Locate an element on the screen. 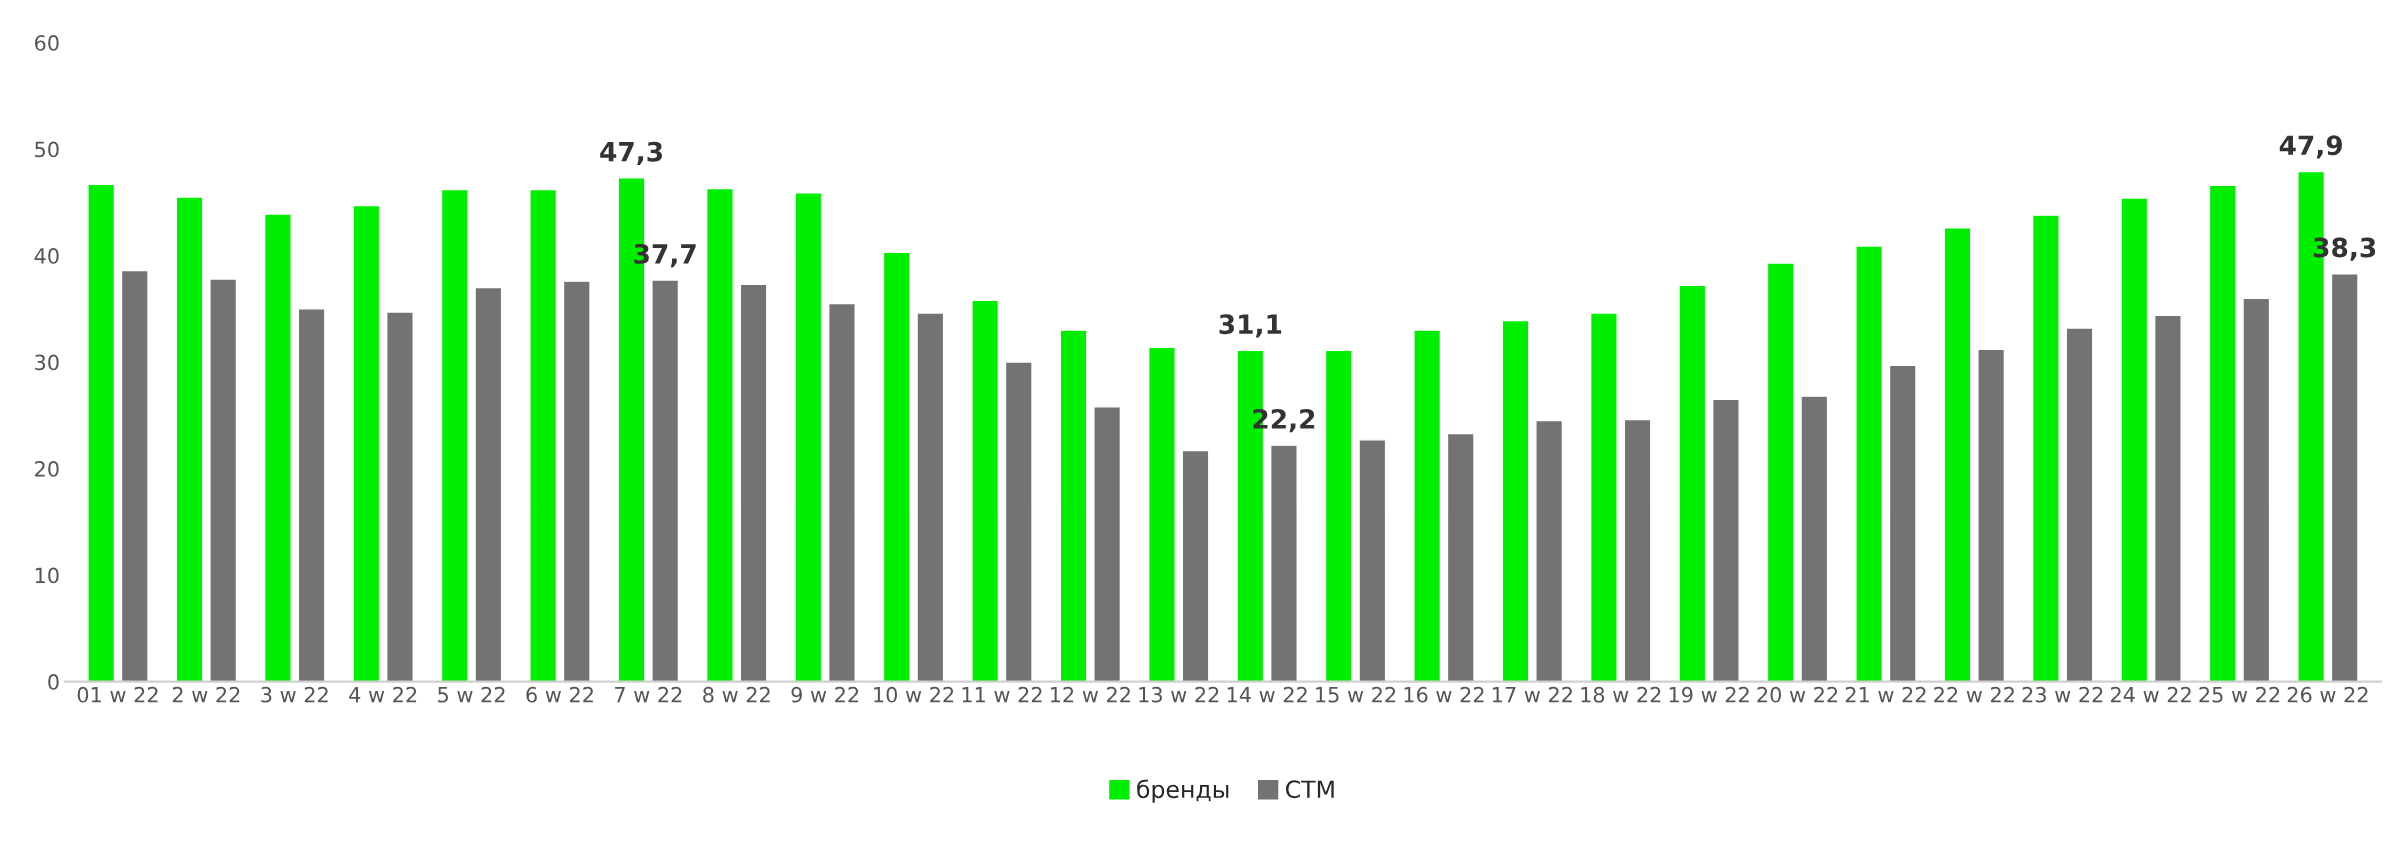 The width and height of the screenshot is (2405, 852). x-tick-label: 9 w 22 is located at coordinates (825, 694).